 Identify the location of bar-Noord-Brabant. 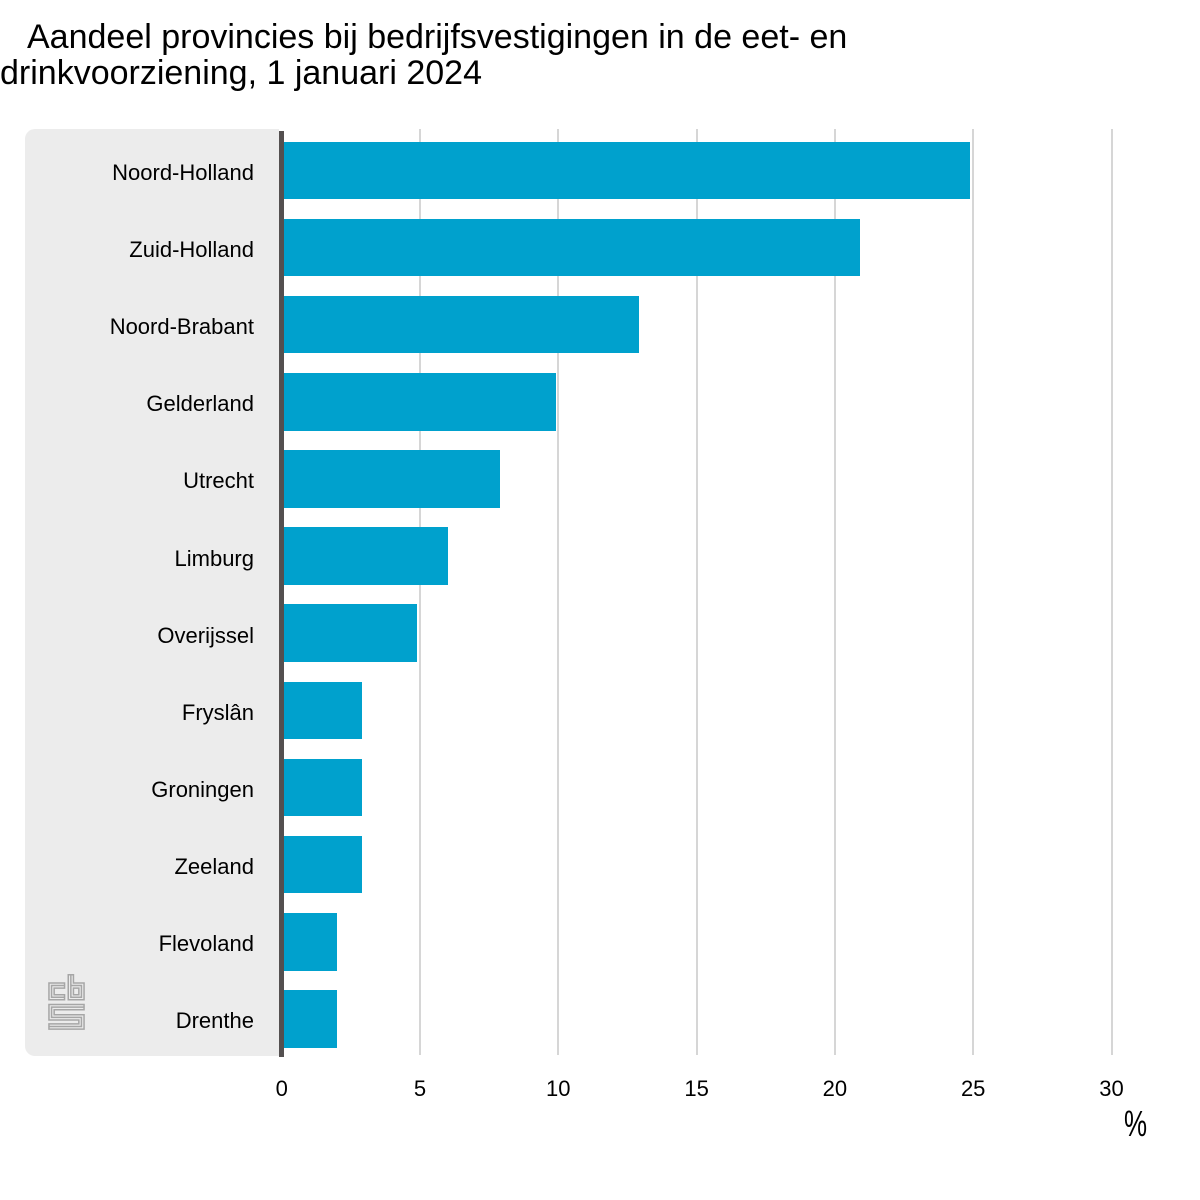
(460, 324).